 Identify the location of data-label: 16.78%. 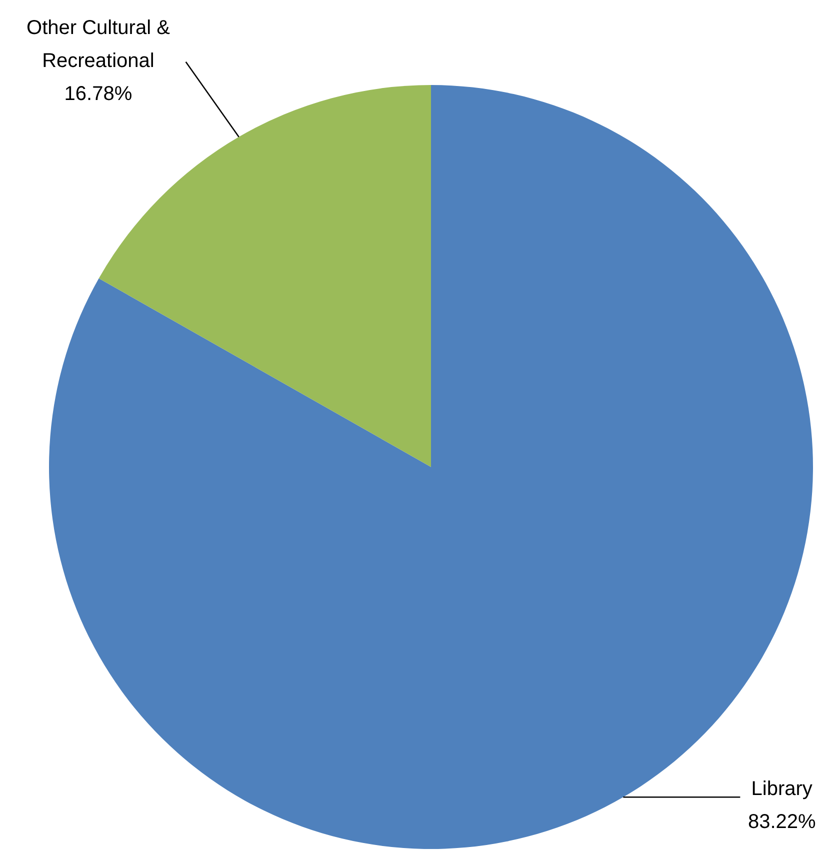
(98, 94).